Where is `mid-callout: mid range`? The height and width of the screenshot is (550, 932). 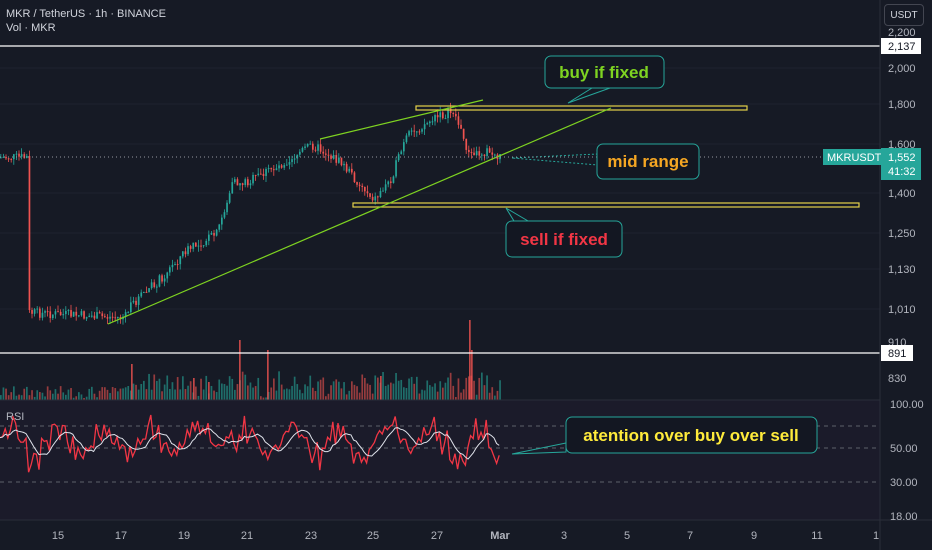
mid-callout: mid range is located at coordinates (648, 161).